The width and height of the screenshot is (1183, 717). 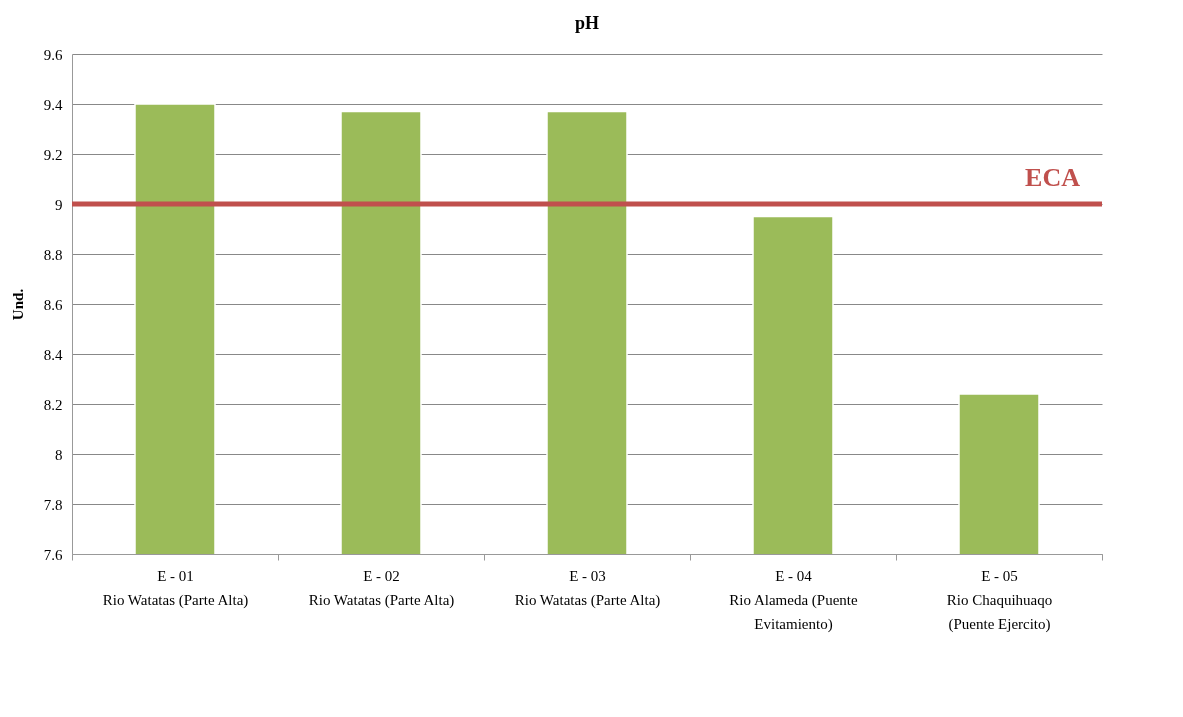 I want to click on y-tick-label: 7.8, so click(x=53, y=504).